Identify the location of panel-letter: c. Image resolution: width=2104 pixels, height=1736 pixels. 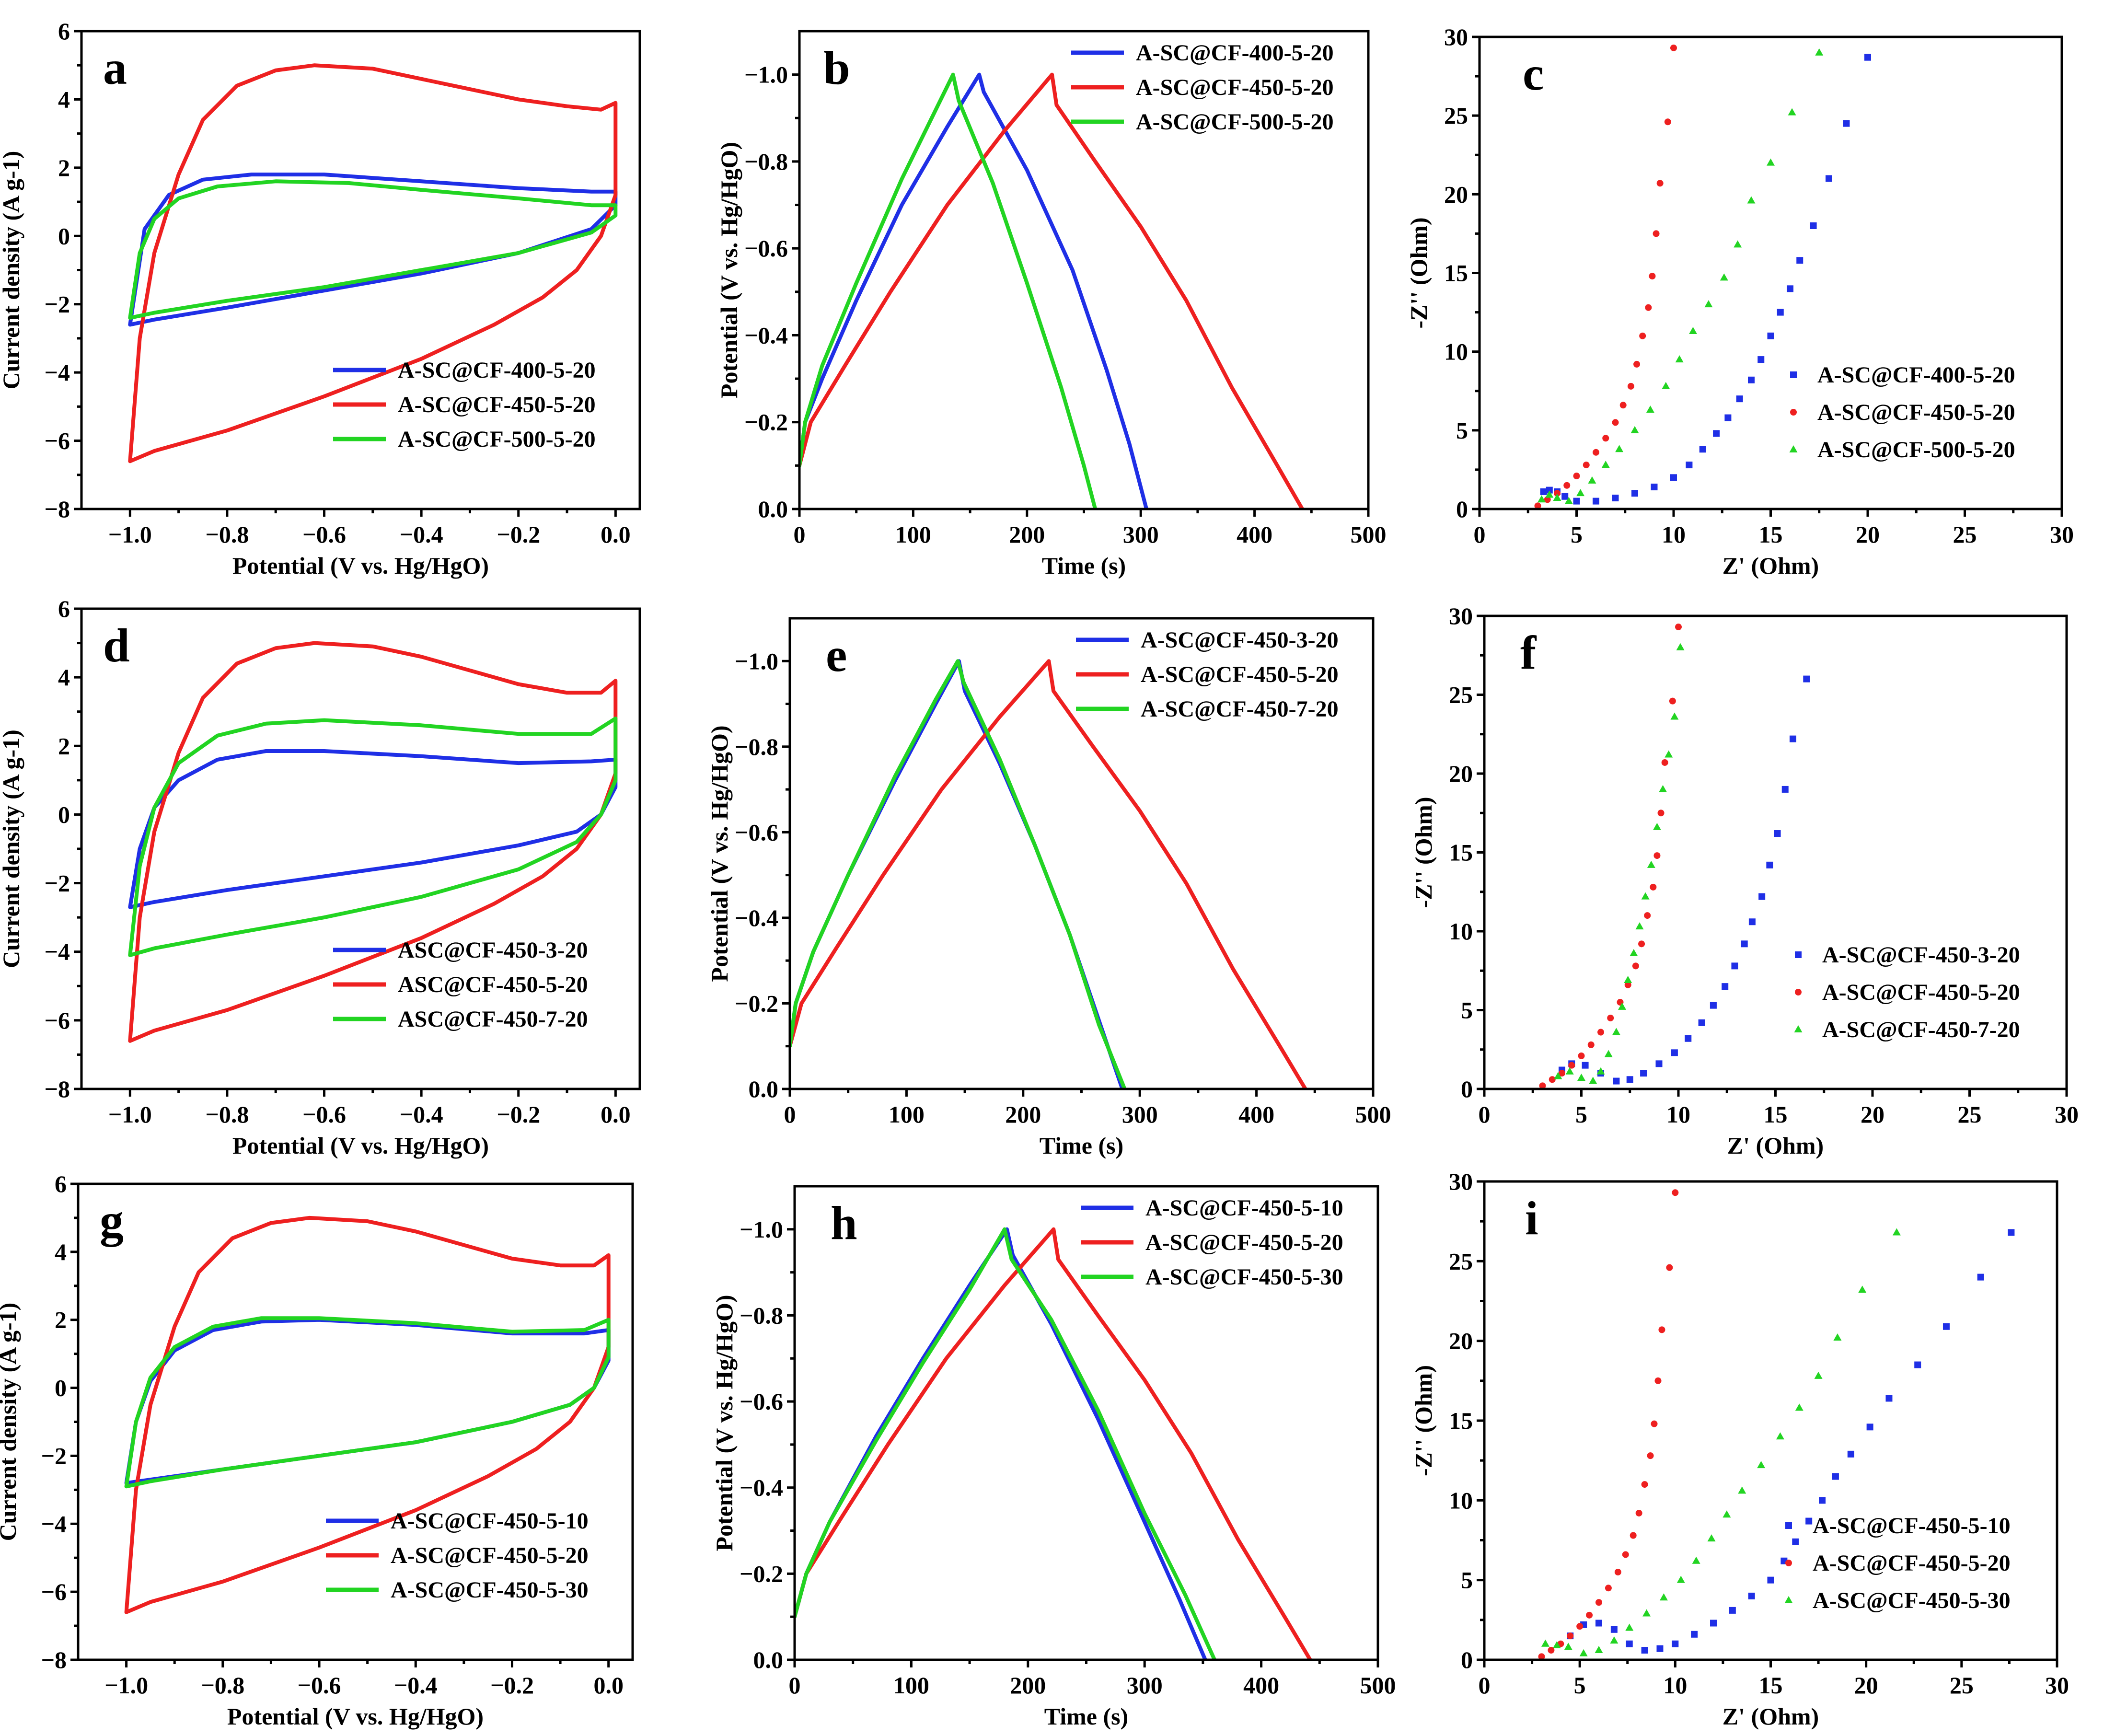
(1533, 74).